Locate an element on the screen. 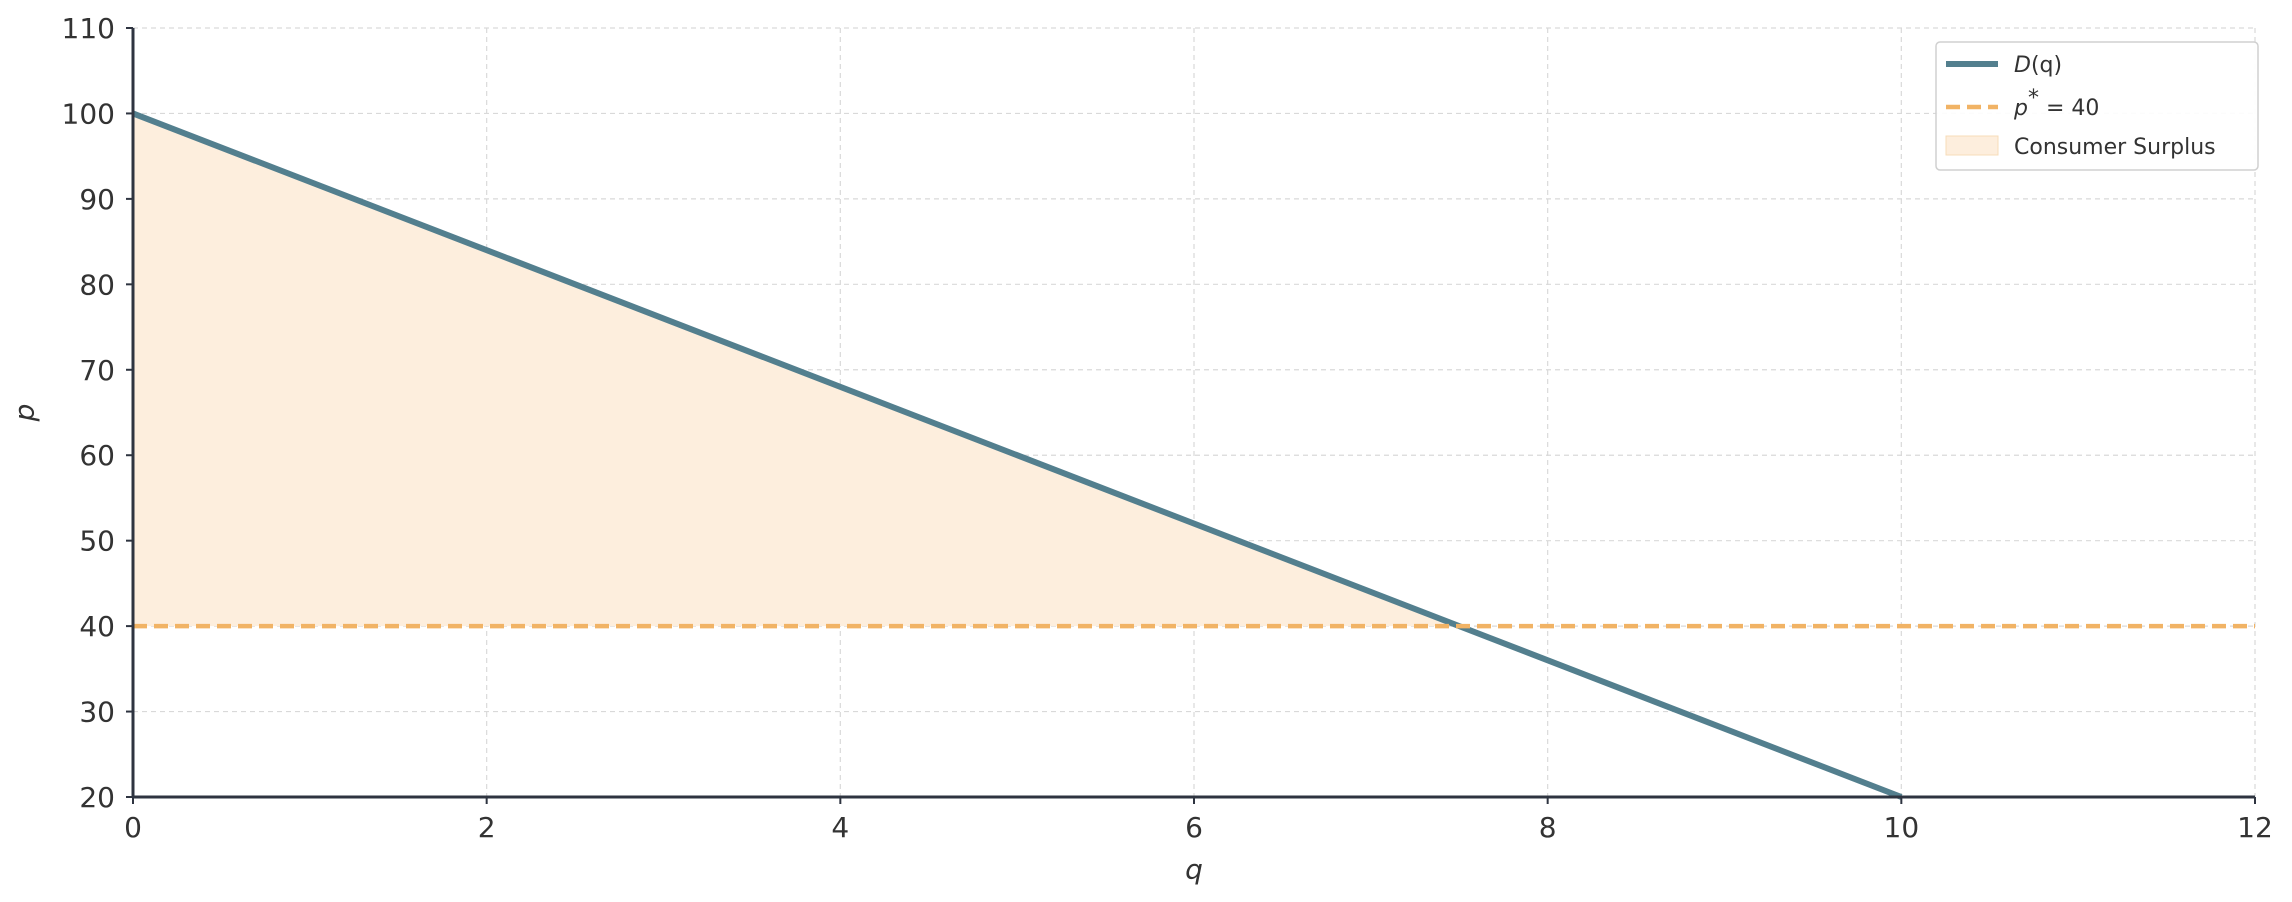  x-tick-label: 12 is located at coordinates (2255, 827).